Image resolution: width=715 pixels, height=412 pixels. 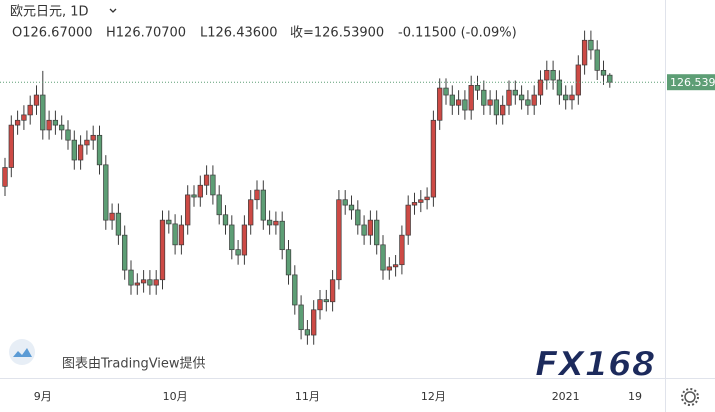 What do you see at coordinates (113, 10) in the screenshot?
I see `interval-chevron` at bounding box center [113, 10].